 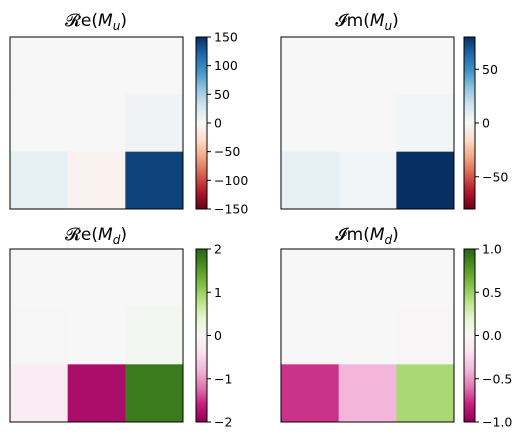 What do you see at coordinates (218, 249) in the screenshot?
I see `colorbar-tick-label: 2` at bounding box center [218, 249].